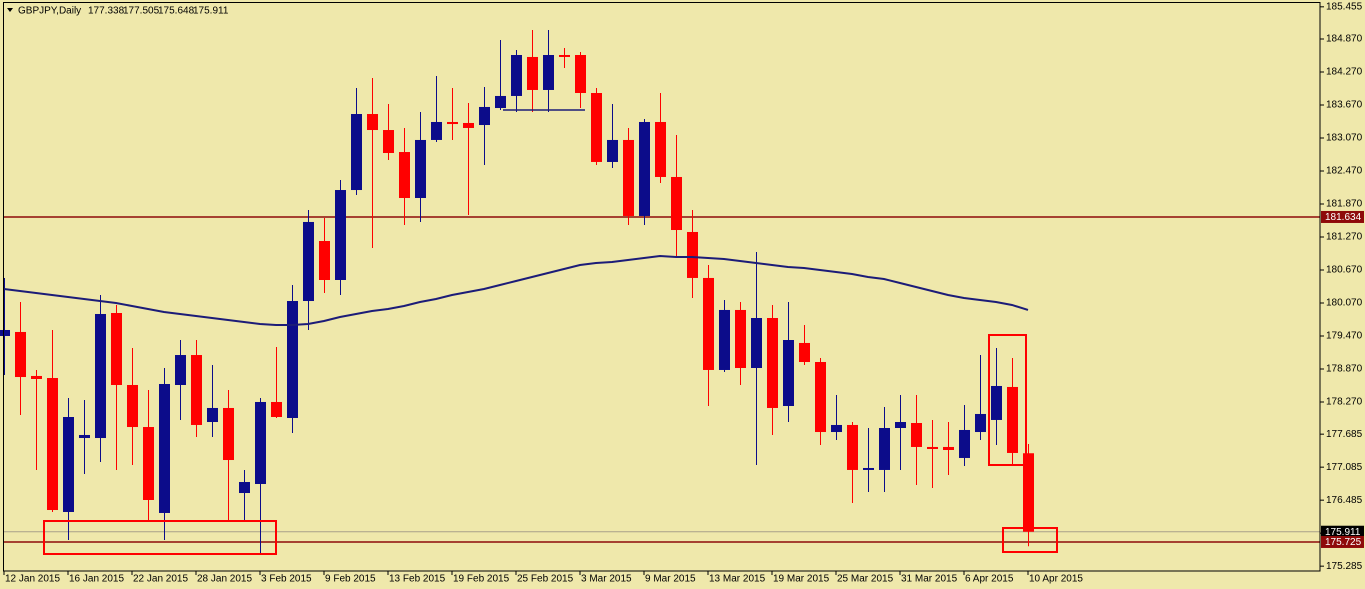 The width and height of the screenshot is (1365, 589). What do you see at coordinates (224, 579) in the screenshot?
I see `x-tick-label: 28 Jan 2015` at bounding box center [224, 579].